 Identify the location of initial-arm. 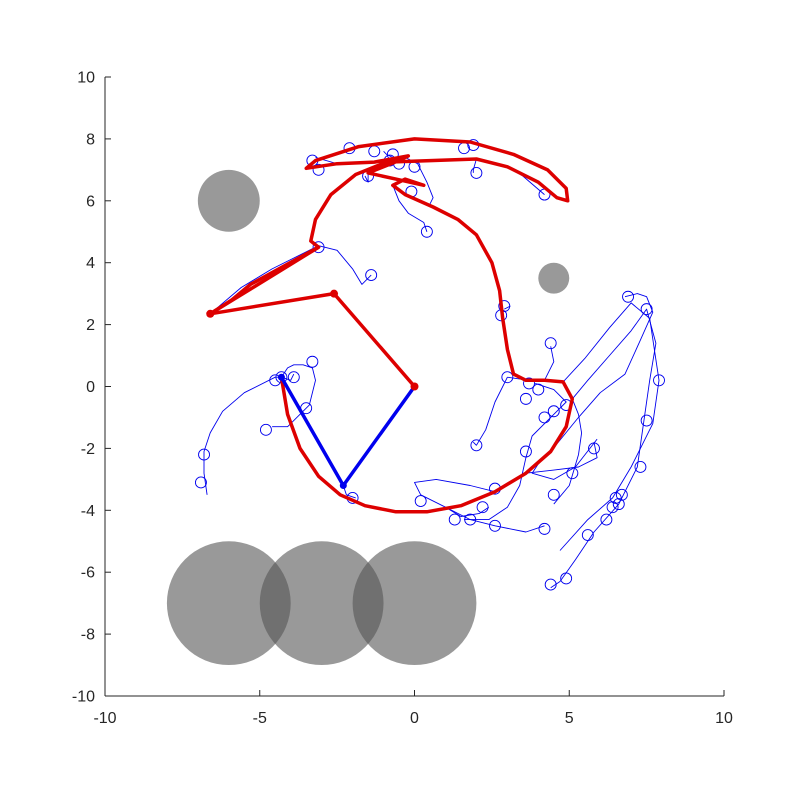
(347, 432).